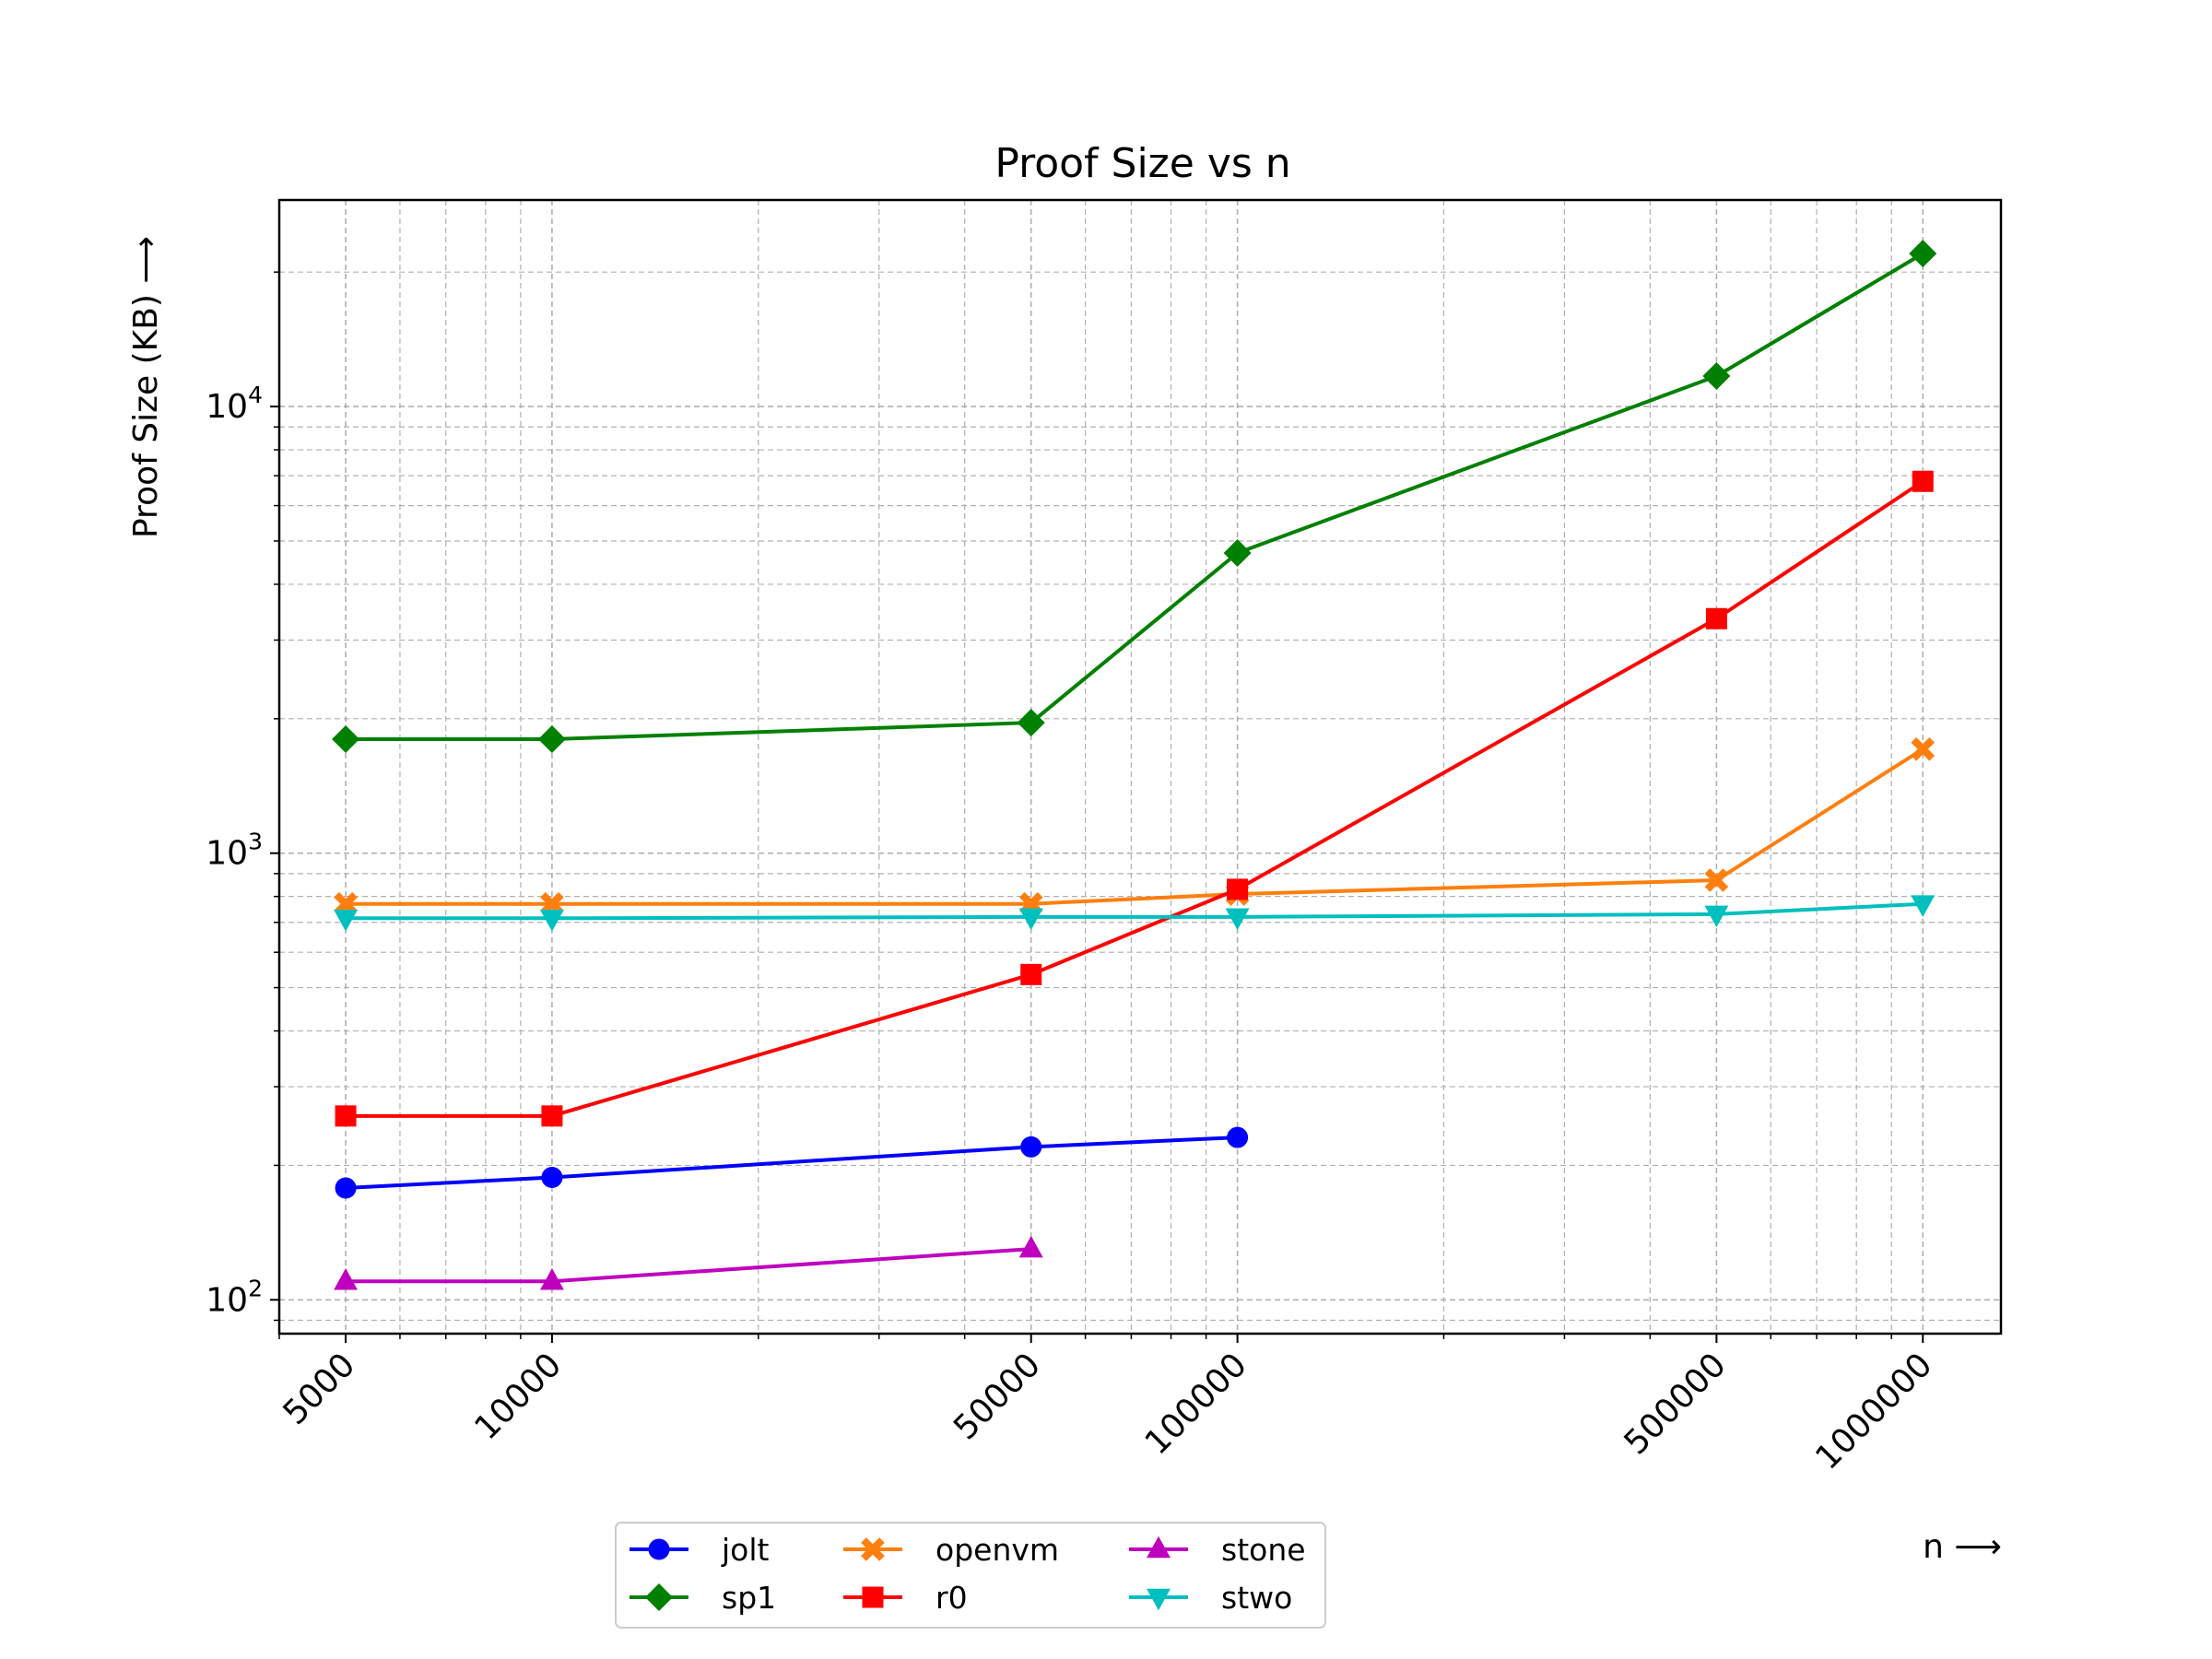  What do you see at coordinates (1142, 163) in the screenshot?
I see `chart-title: Proof Size vs n` at bounding box center [1142, 163].